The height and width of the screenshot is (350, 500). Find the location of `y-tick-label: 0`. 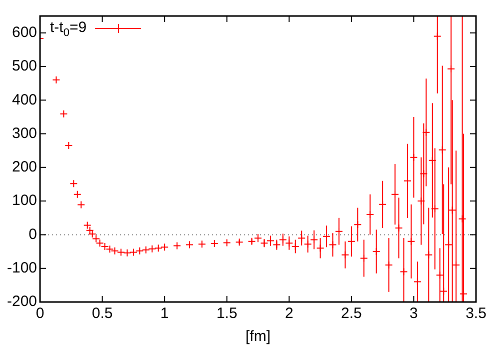

y-tick-label: 0 is located at coordinates (33, 234).